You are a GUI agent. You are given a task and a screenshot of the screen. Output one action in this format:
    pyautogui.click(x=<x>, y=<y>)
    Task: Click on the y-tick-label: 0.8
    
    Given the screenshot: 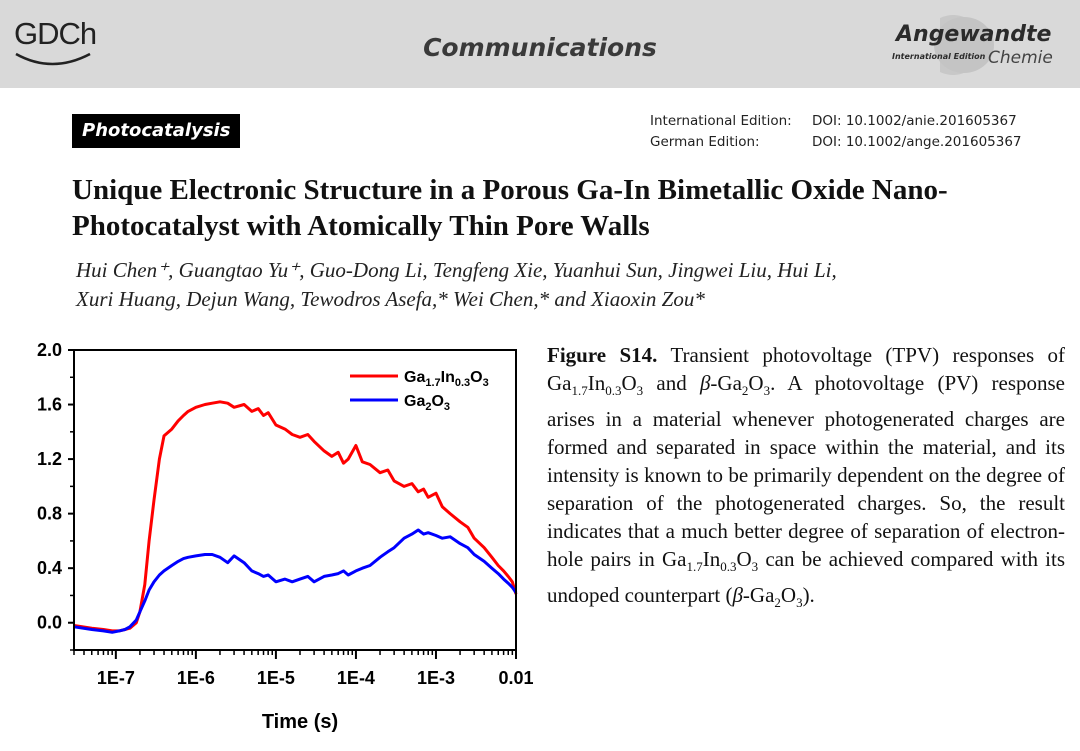 What is the action you would take?
    pyautogui.click(x=49, y=514)
    